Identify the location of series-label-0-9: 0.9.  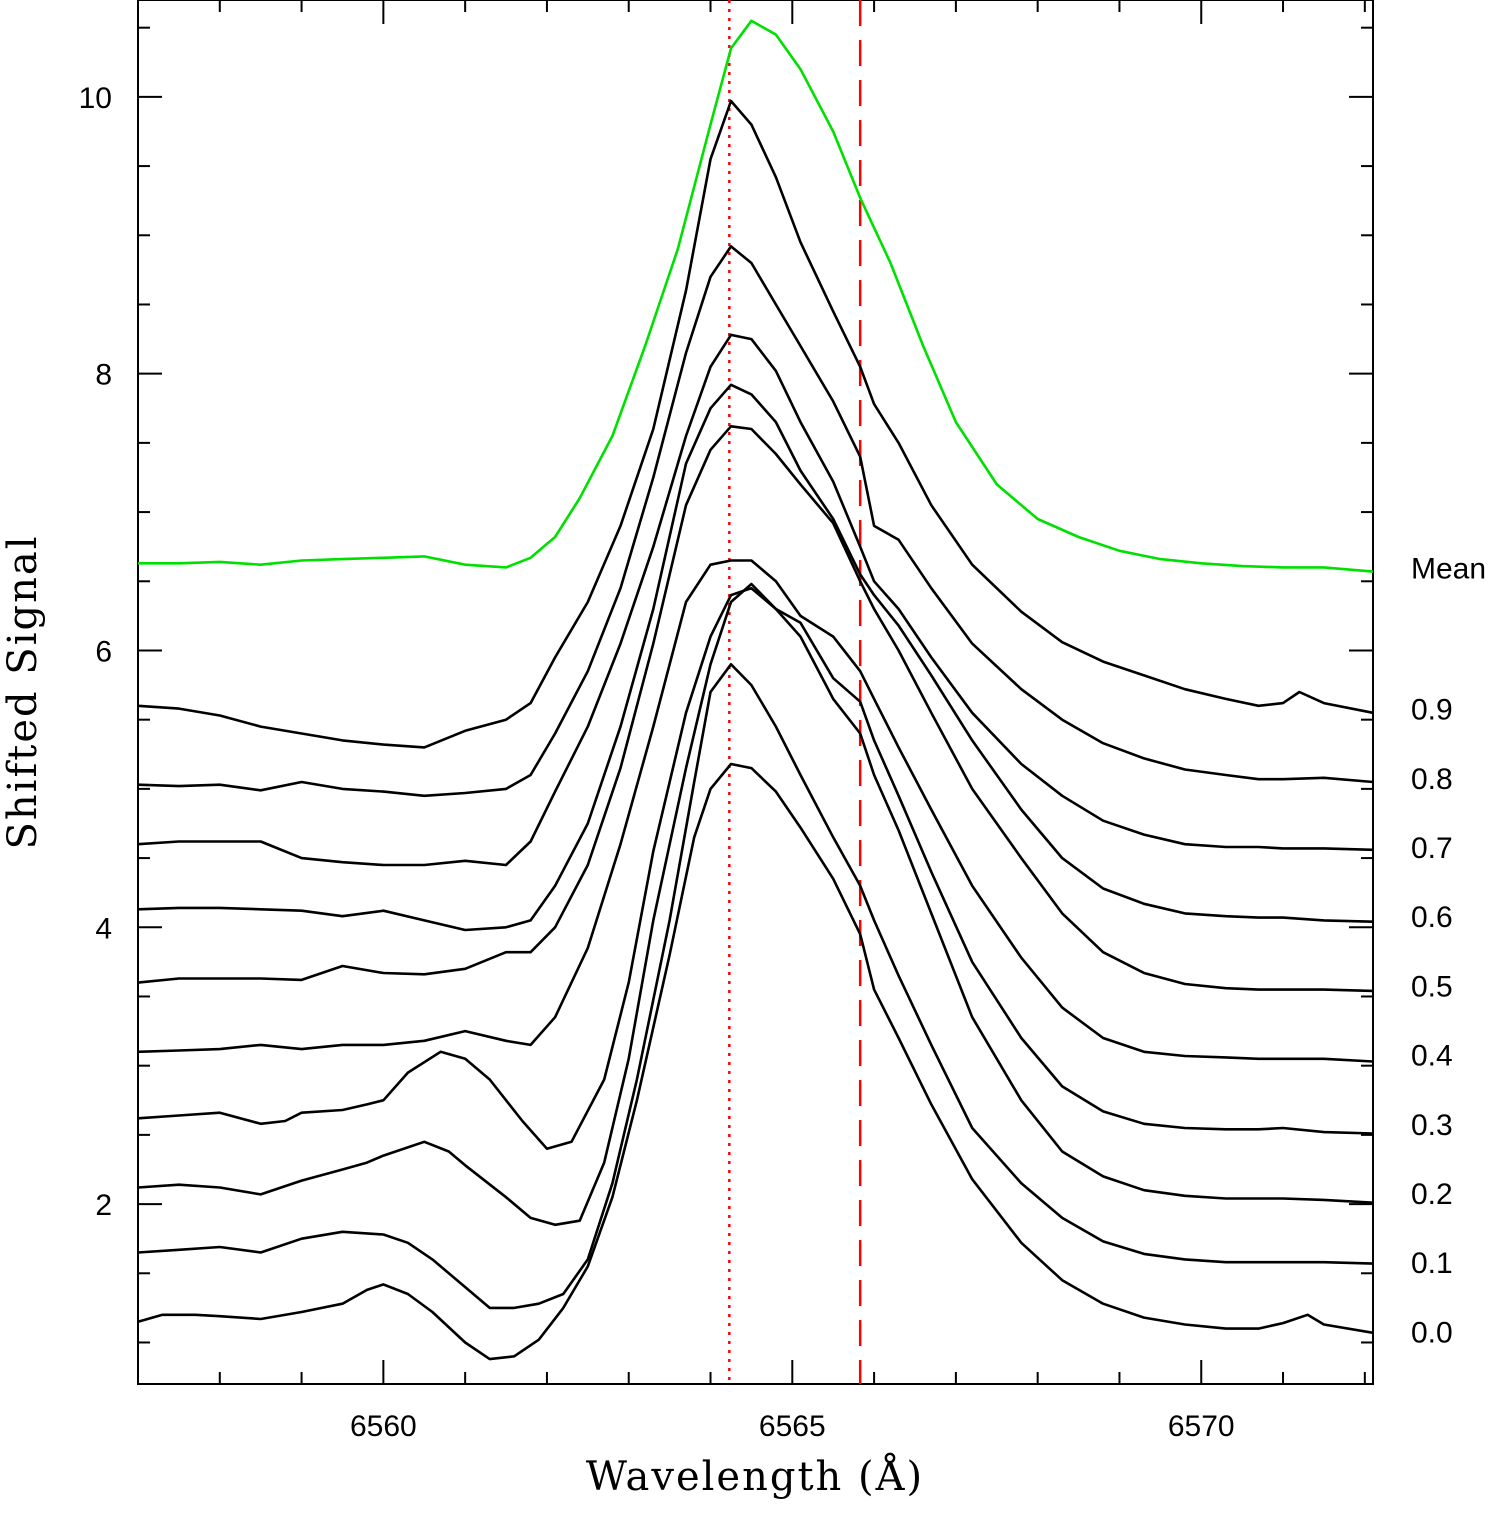
(1432, 710).